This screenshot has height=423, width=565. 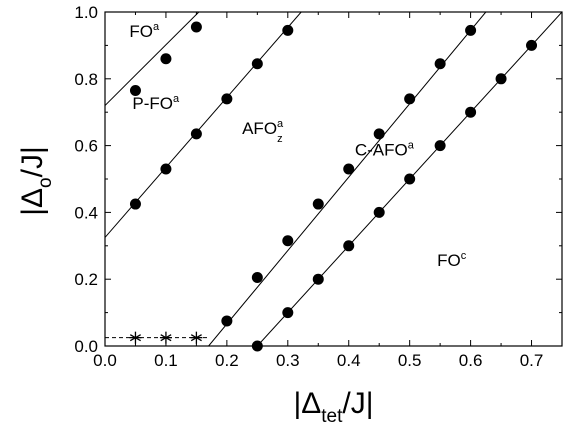 What do you see at coordinates (333, 405) in the screenshot?
I see `x-axis-label: |Δtet/J|` at bounding box center [333, 405].